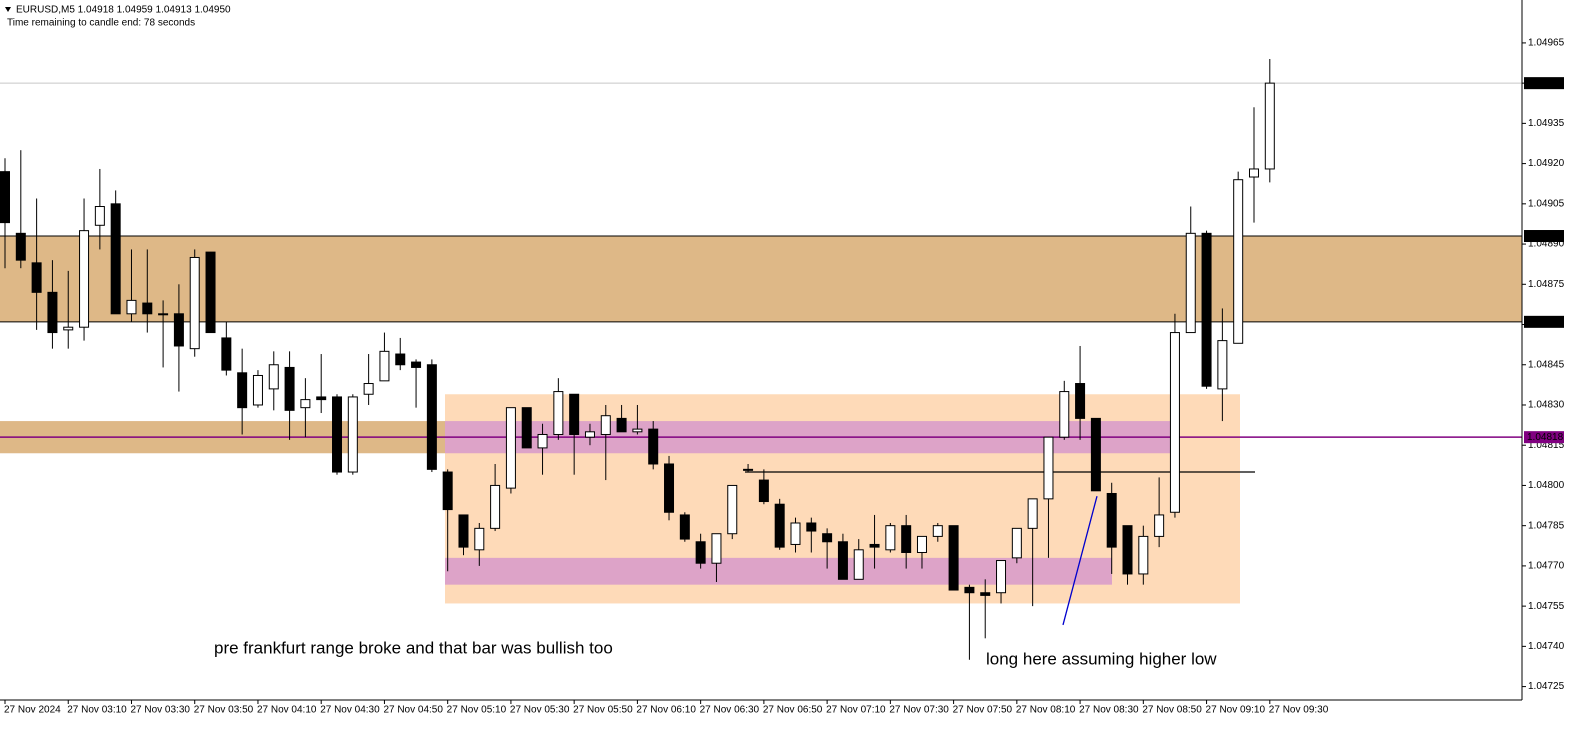 This screenshot has width=1584, height=733. I want to click on x-tick-label: 27 Nov 08:30, so click(1109, 710).